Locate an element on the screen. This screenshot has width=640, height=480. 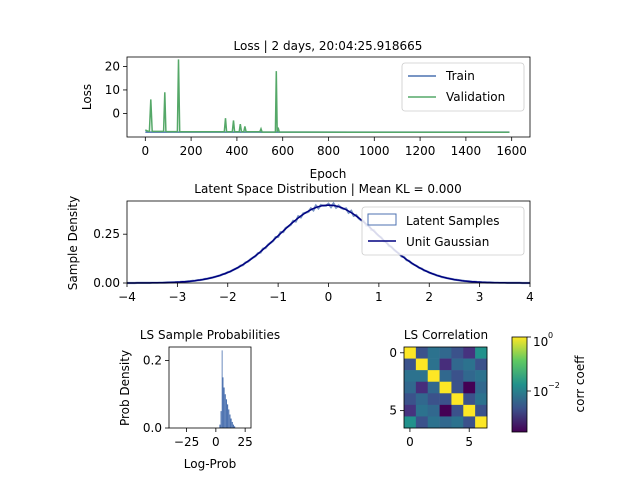
loss-xtick-label: 1600 is located at coordinates (511, 151).